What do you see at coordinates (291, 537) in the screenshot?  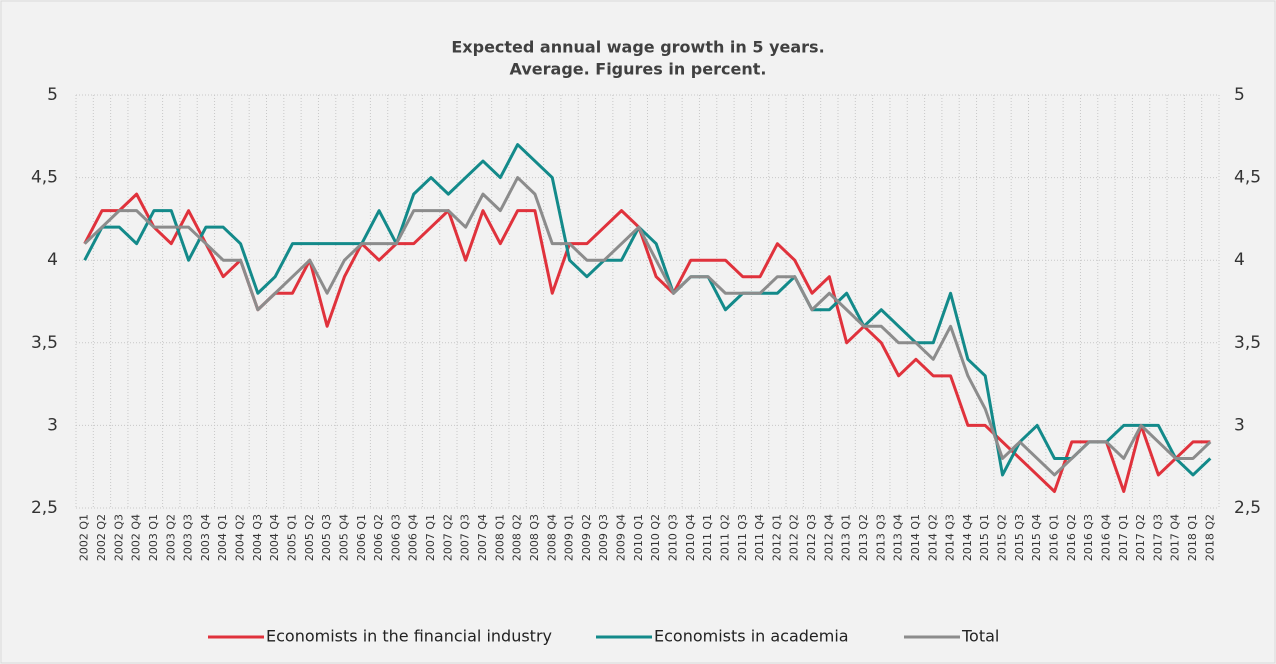 I see `x-tick-label: 2005 Q1` at bounding box center [291, 537].